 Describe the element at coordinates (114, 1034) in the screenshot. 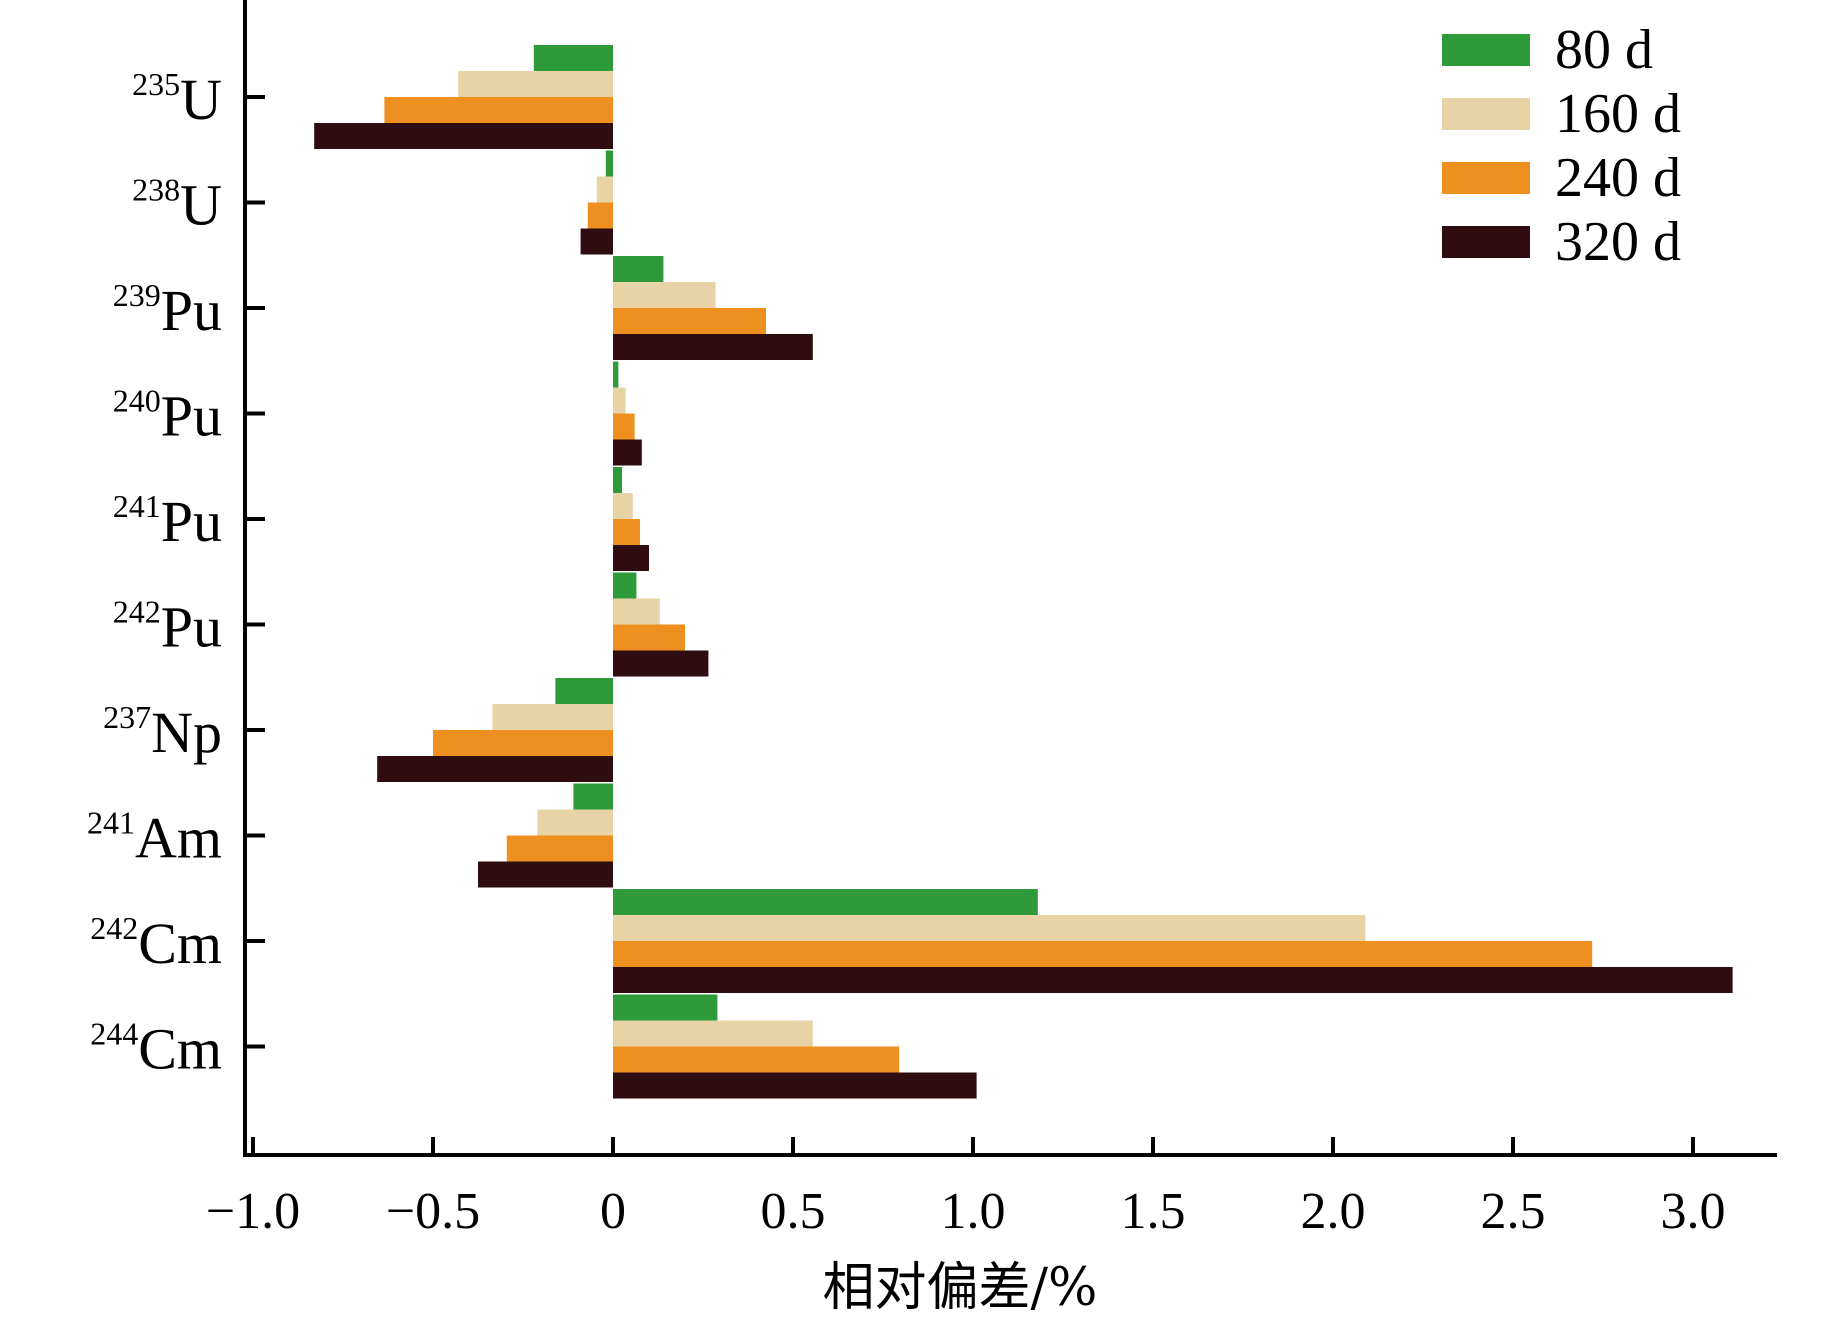

I see `mass-number: 244` at that location.